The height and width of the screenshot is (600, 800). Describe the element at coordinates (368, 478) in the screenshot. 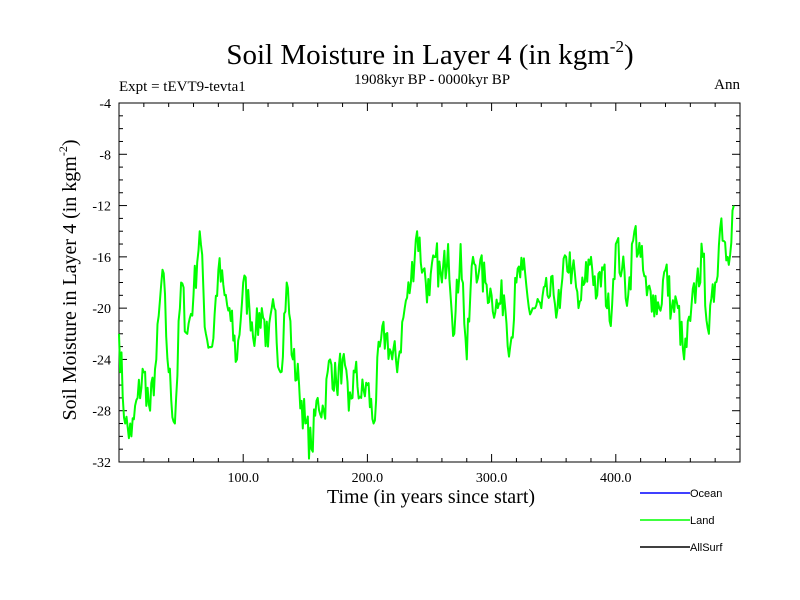

I see `x-tick-label: 200.0` at that location.